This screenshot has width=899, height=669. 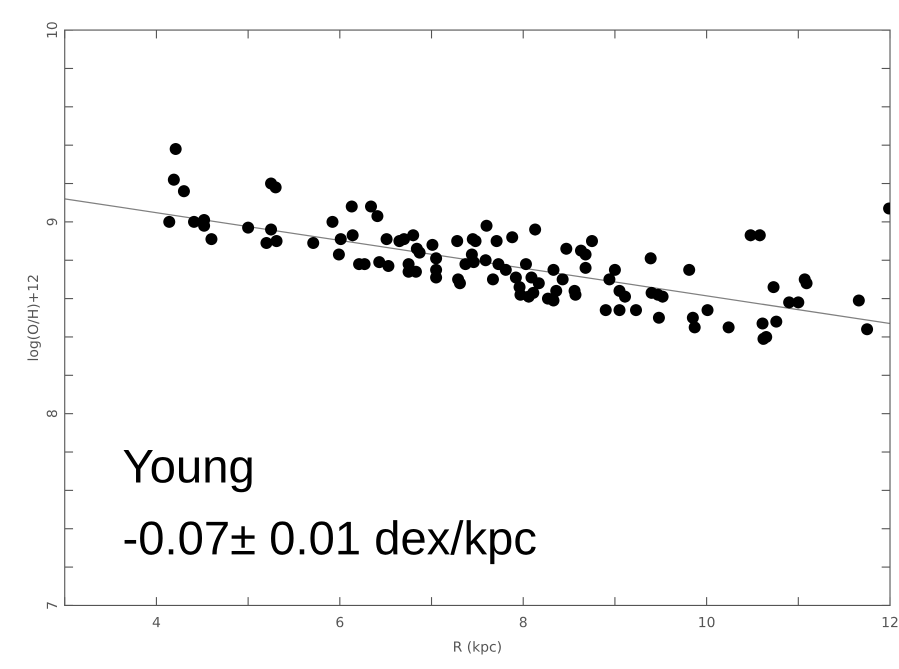 What do you see at coordinates (188, 471) in the screenshot?
I see `annotation: Young` at bounding box center [188, 471].